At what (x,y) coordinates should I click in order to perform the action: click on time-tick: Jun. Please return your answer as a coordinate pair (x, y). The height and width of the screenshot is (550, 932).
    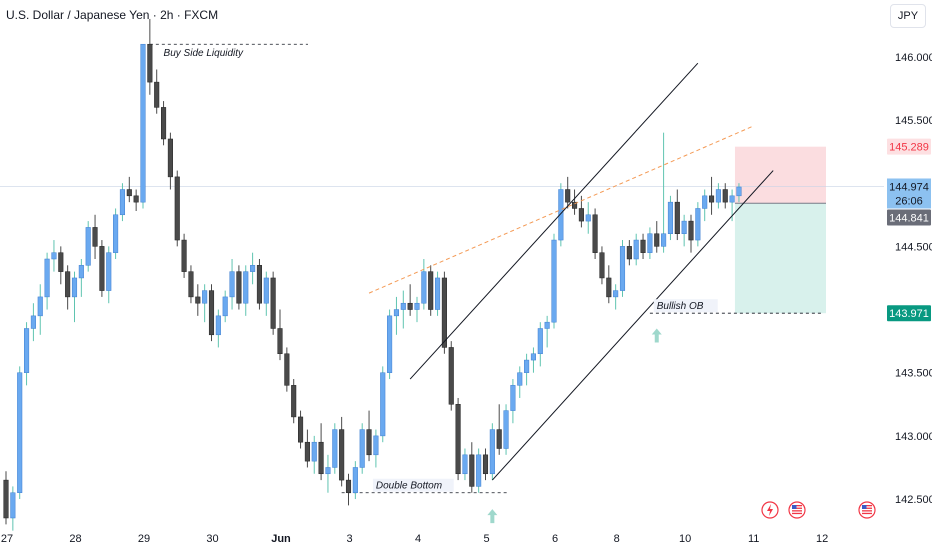
    Looking at the image, I should click on (281, 539).